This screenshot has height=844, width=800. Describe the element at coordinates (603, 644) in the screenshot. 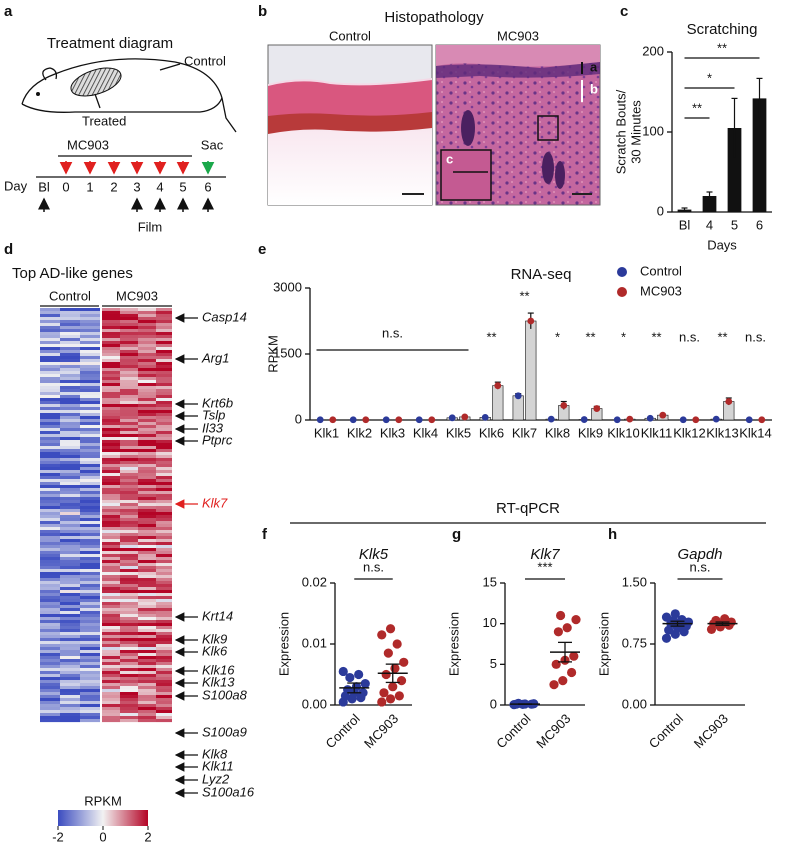

I see `y-axis-label: Expression` at that location.